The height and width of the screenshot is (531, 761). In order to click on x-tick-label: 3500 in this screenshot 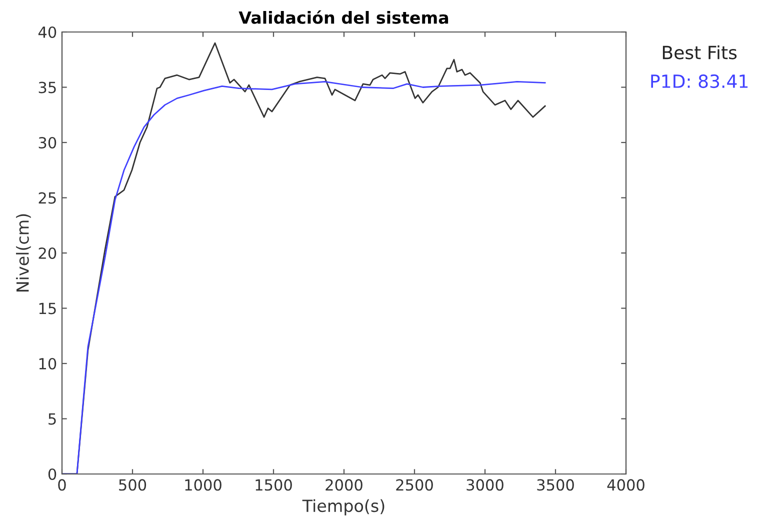, I will do `click(555, 485)`.